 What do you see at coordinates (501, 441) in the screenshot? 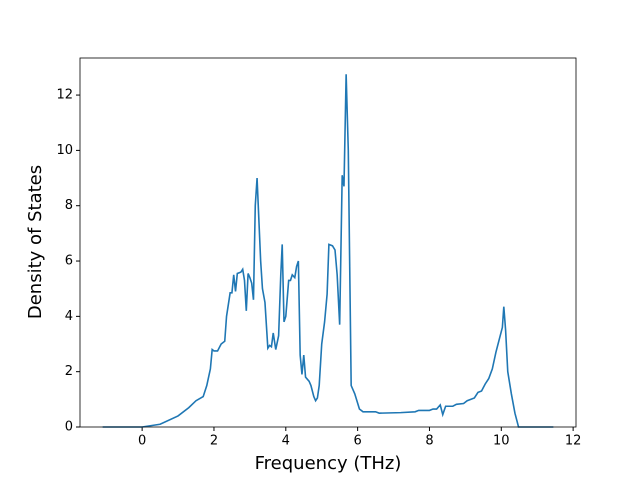
I see `x-tick-label: 10` at bounding box center [501, 441].